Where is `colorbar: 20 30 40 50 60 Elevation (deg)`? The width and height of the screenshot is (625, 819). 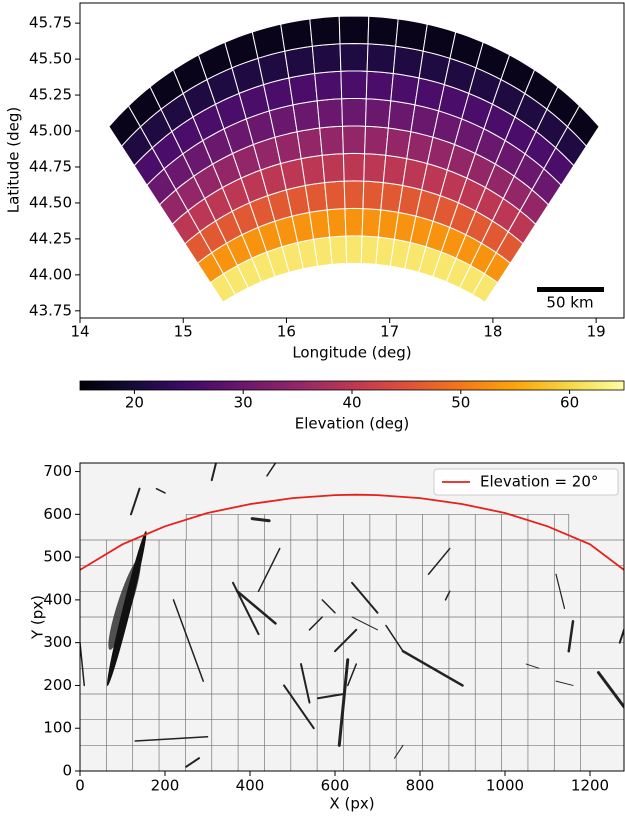
colorbar: 20 30 40 50 60 Elevation (deg) is located at coordinates (352, 406).